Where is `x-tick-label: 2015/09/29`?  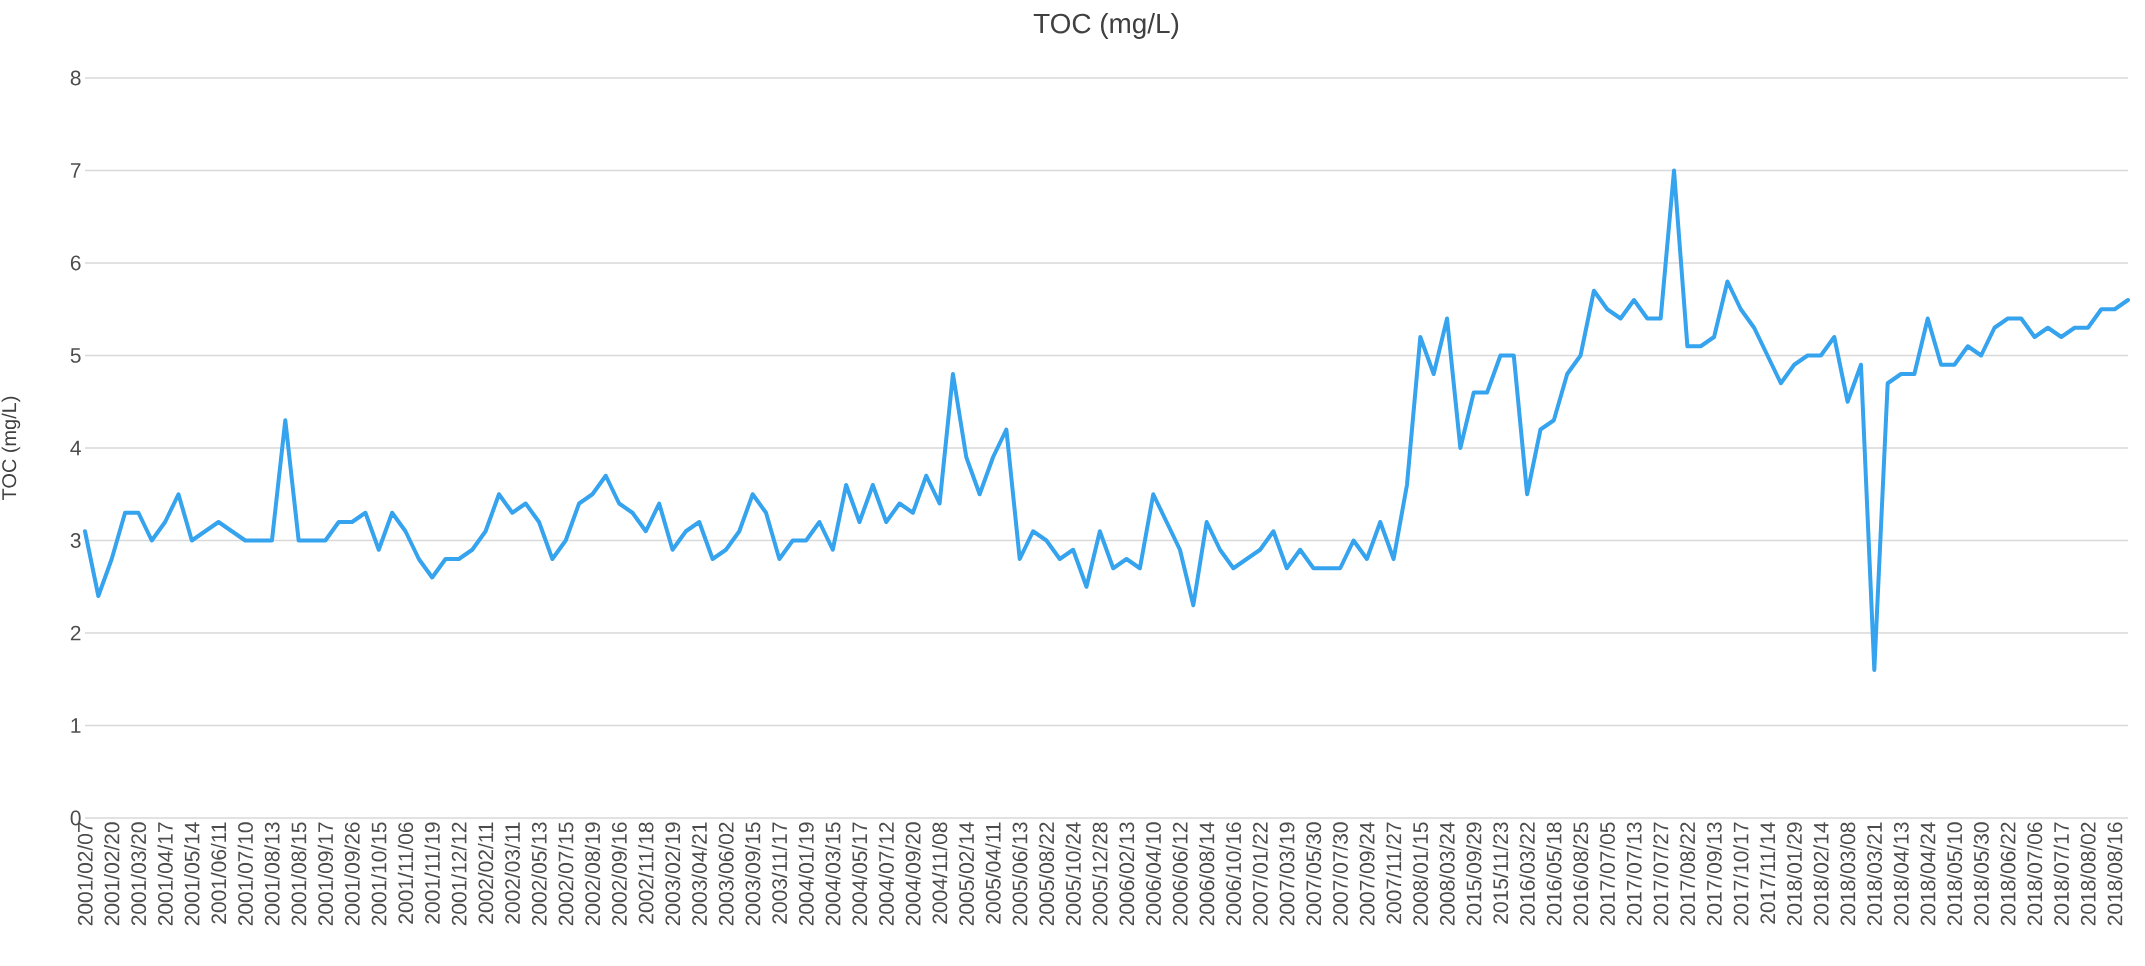 x-tick-label: 2015/09/29 is located at coordinates (1474, 874).